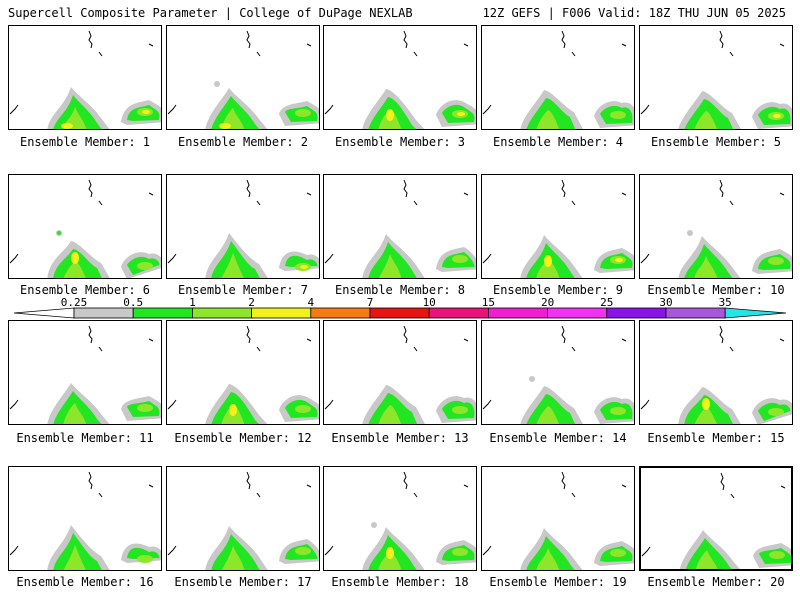 Image resolution: width=800 pixels, height=600 pixels. I want to click on colorbar-tick-label: 7, so click(370, 302).